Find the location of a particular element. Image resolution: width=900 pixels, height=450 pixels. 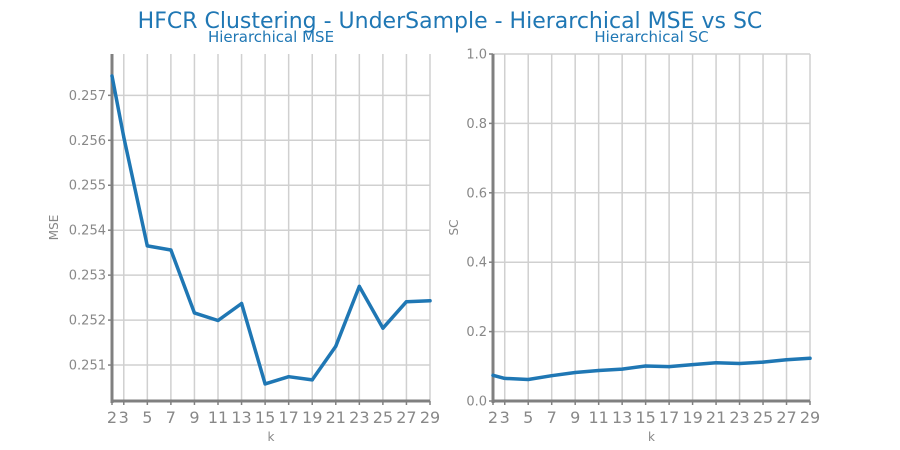

y-tick-label: 1.0 is located at coordinates (476, 55).